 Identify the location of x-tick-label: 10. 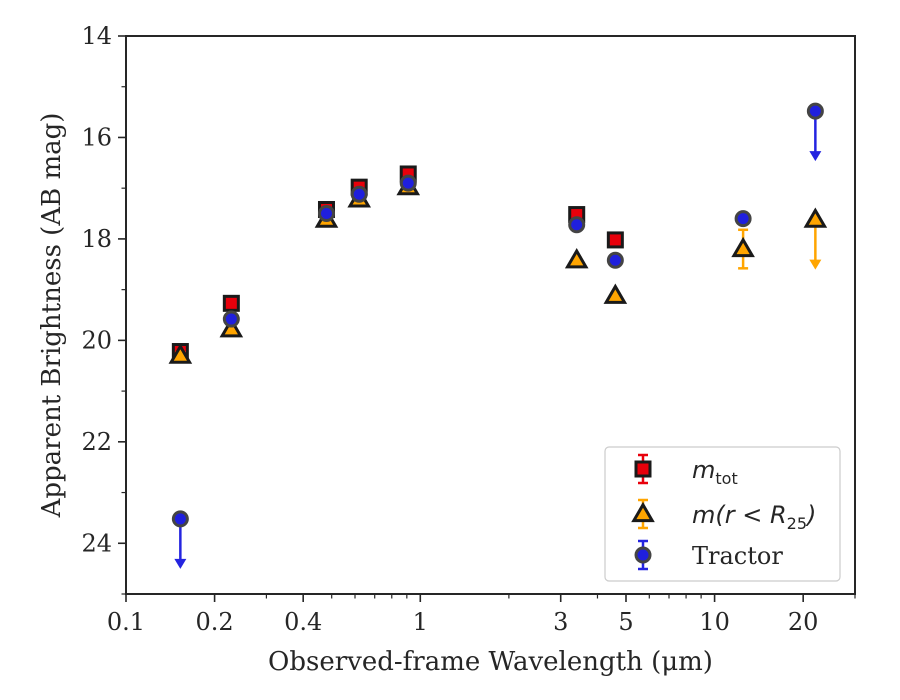
(714, 622).